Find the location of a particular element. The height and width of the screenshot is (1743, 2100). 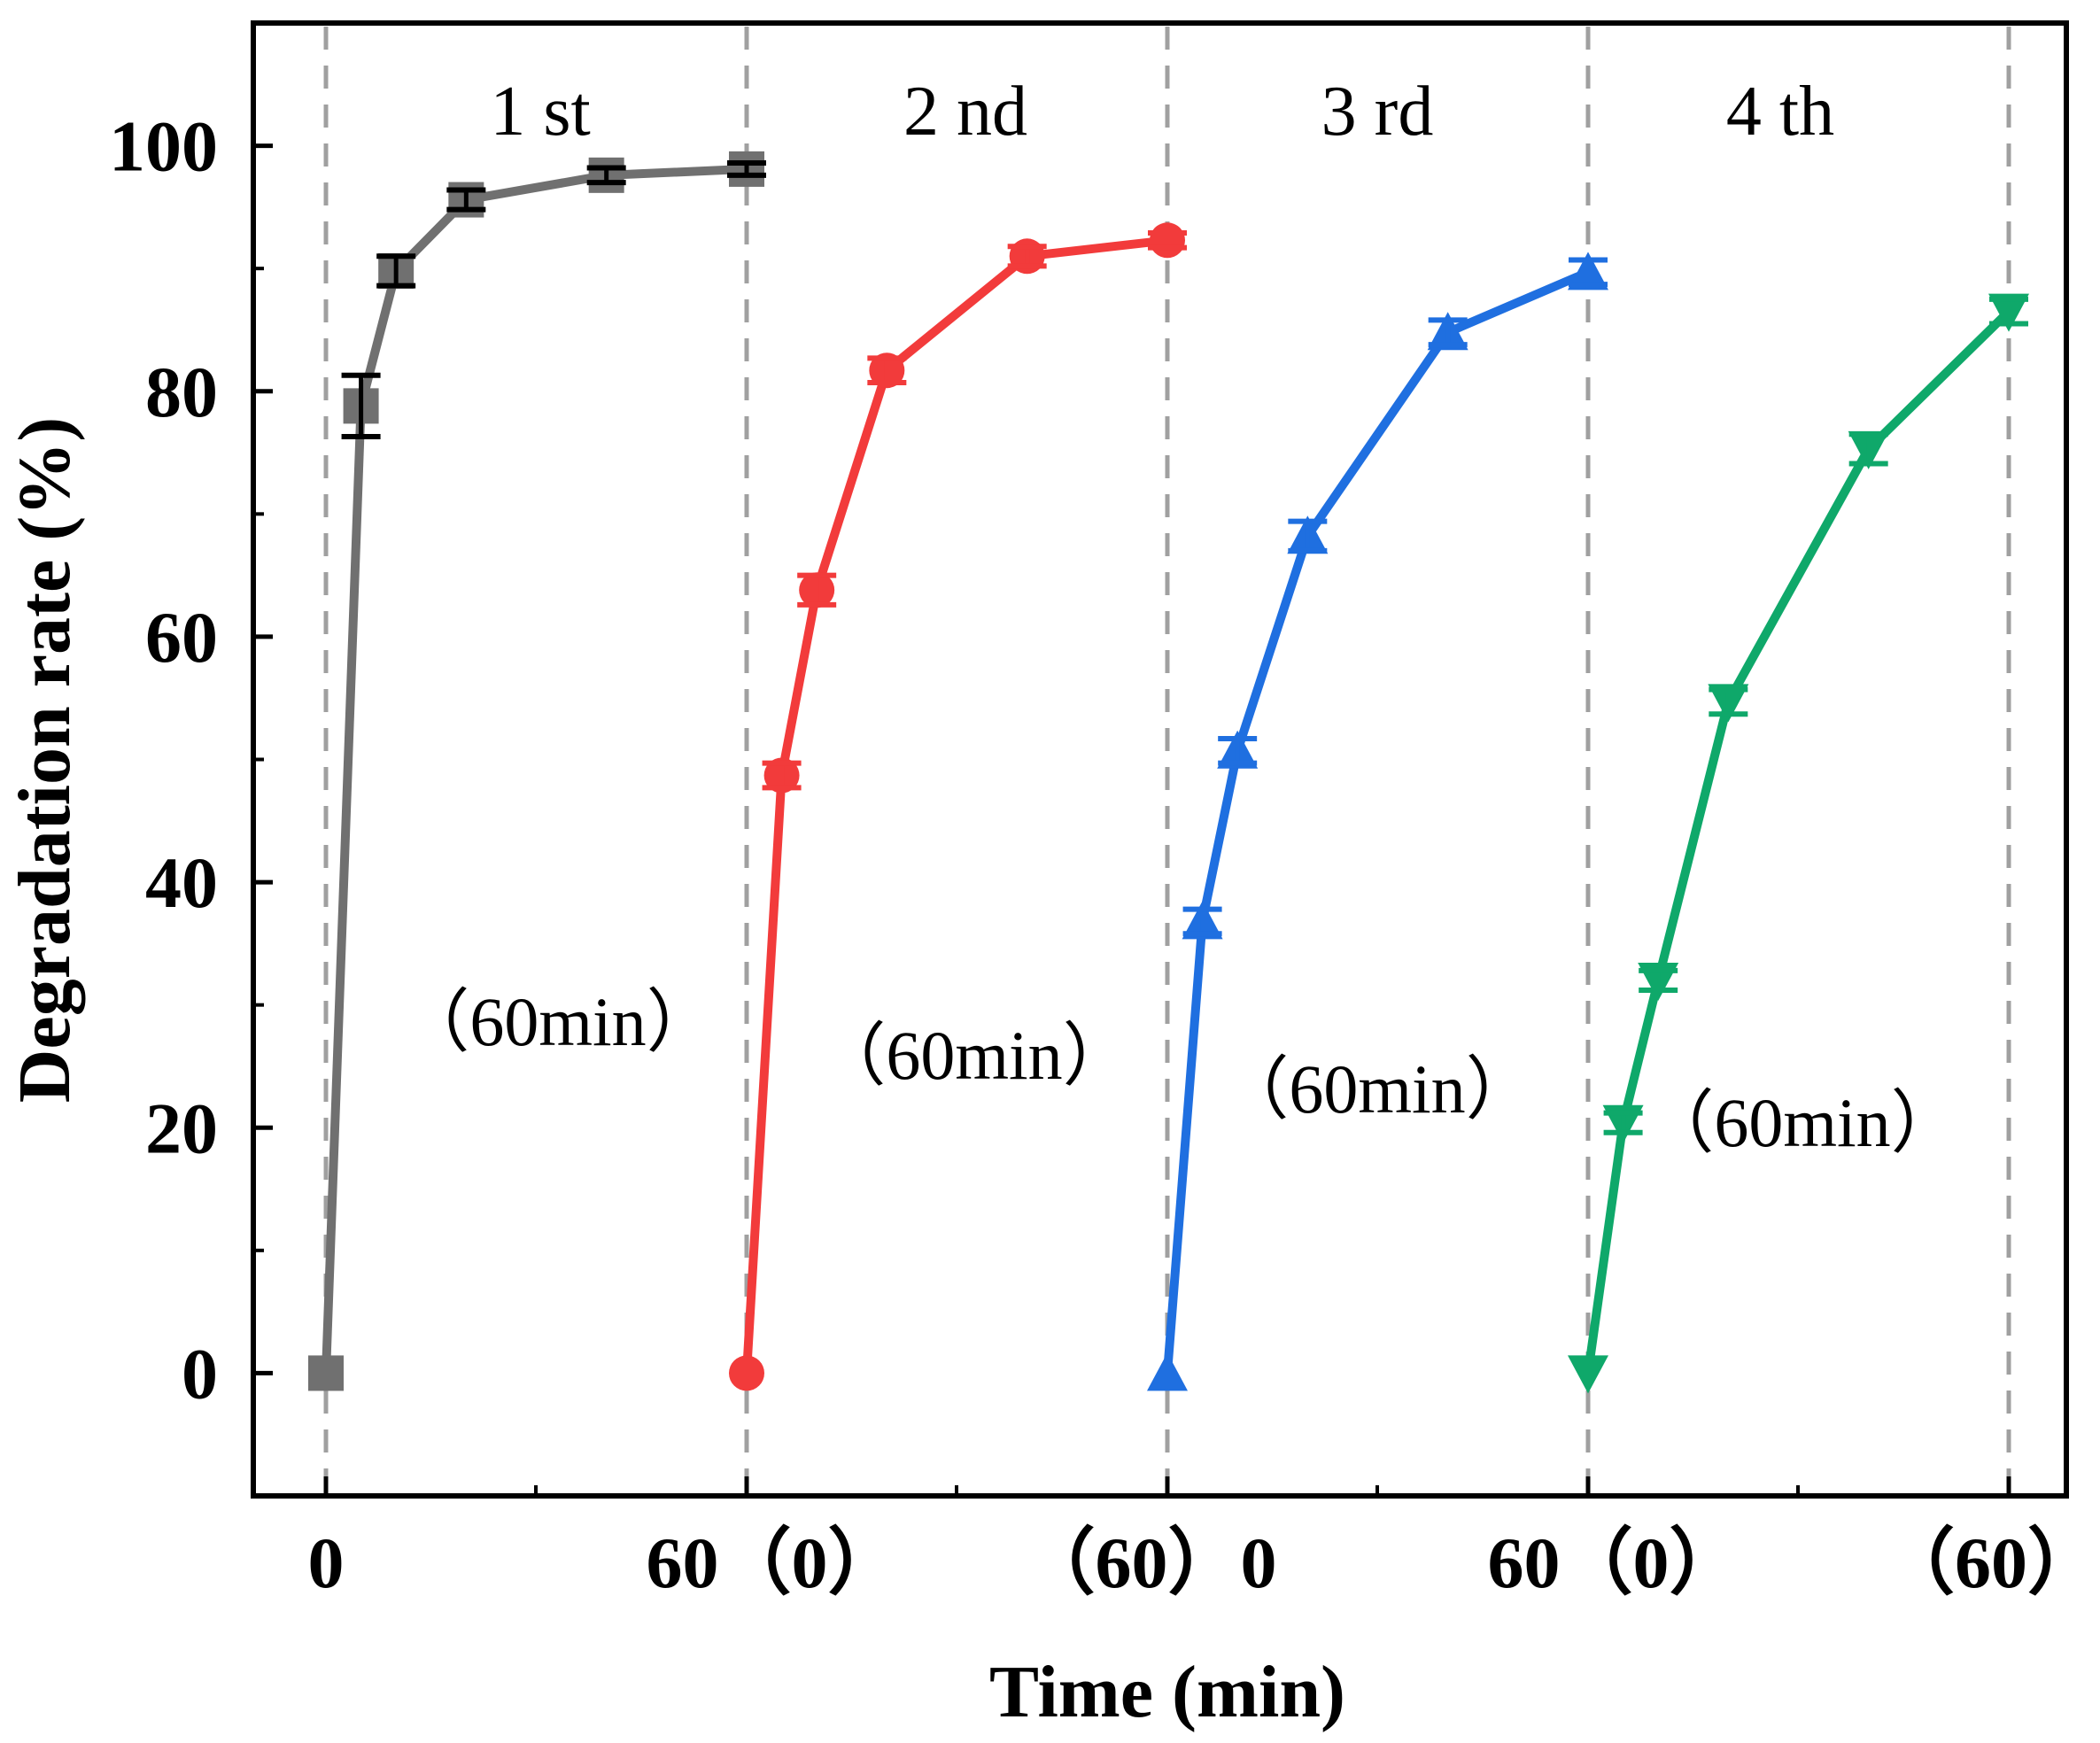

x-axis-title: Time (min) is located at coordinates (1167, 1692).